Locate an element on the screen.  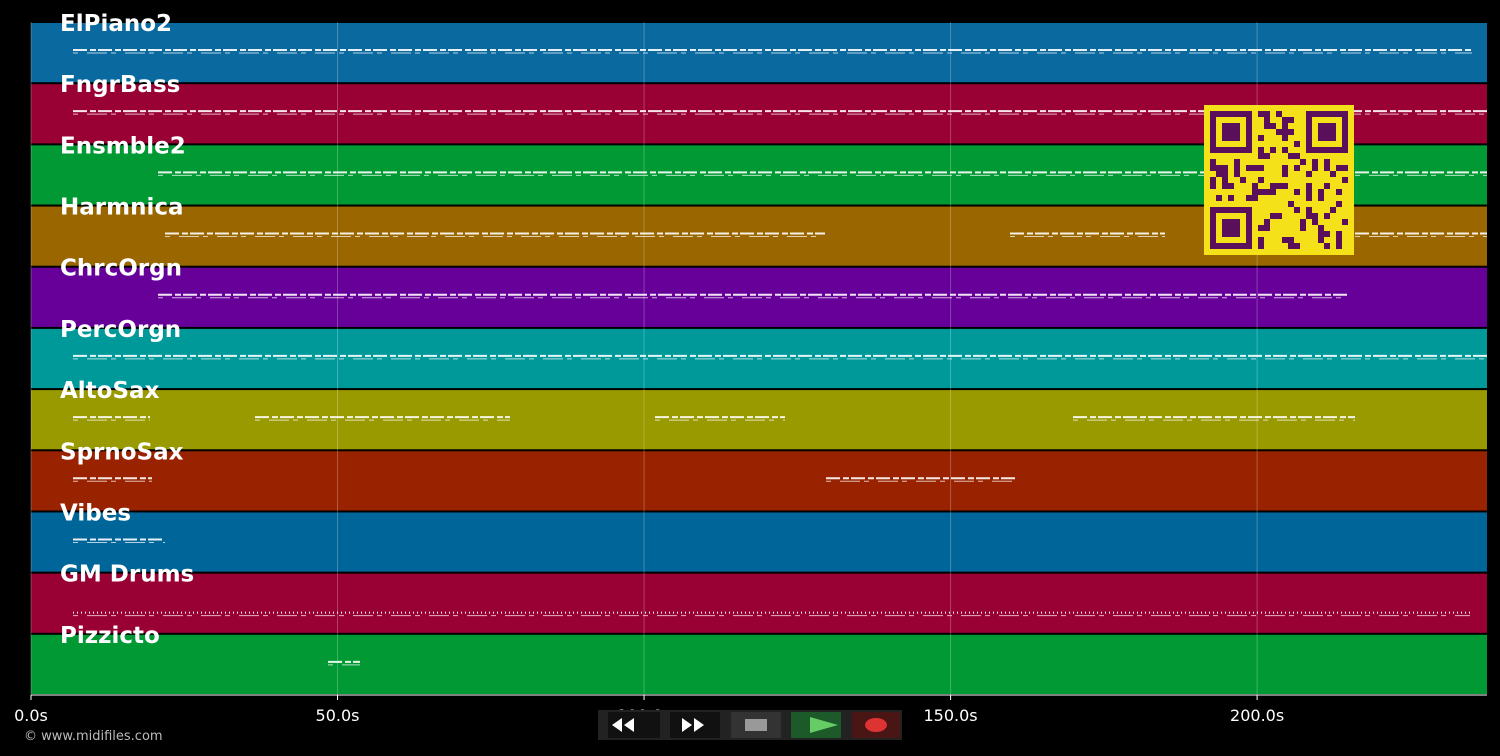
copyright: © www.midifiles.com is located at coordinates (93, 736).